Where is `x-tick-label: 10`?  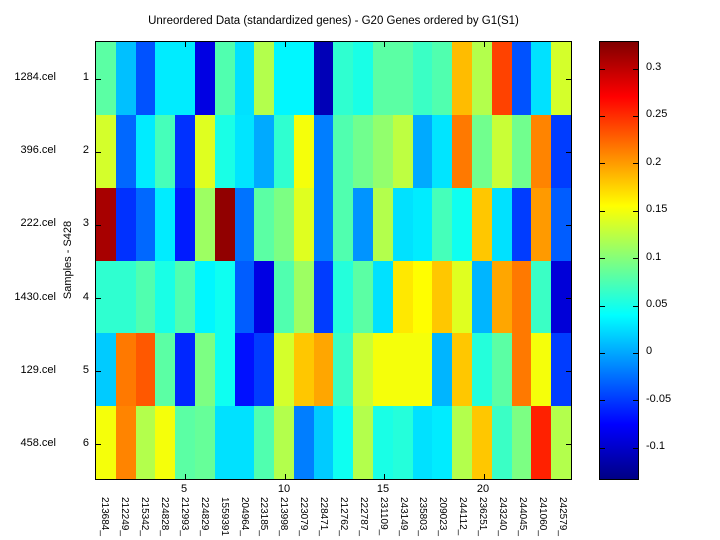 x-tick-label: 10 is located at coordinates (284, 489).